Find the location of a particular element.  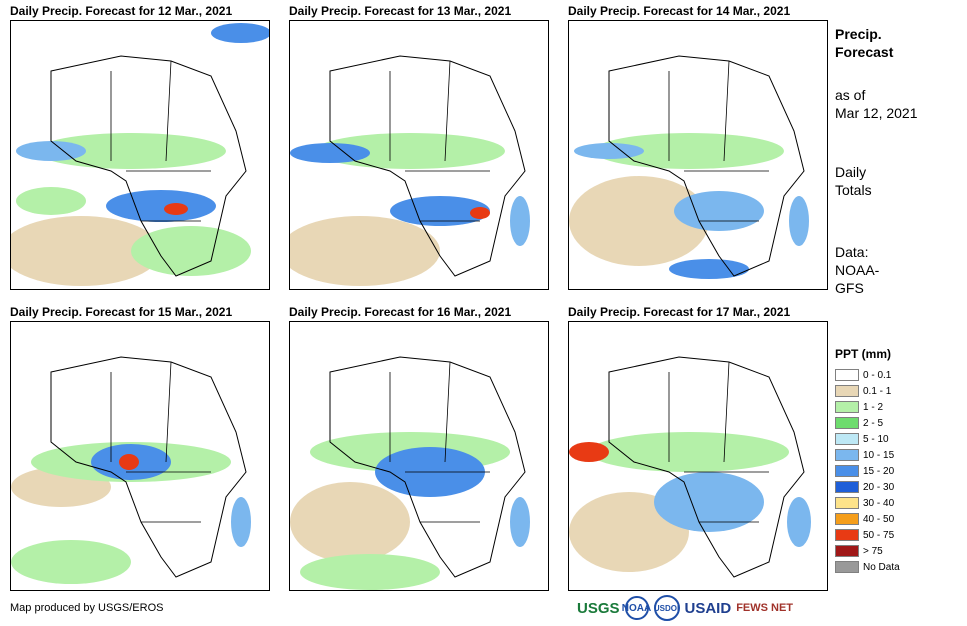

sidebar-title-line1: Precip. is located at coordinates (858, 34).